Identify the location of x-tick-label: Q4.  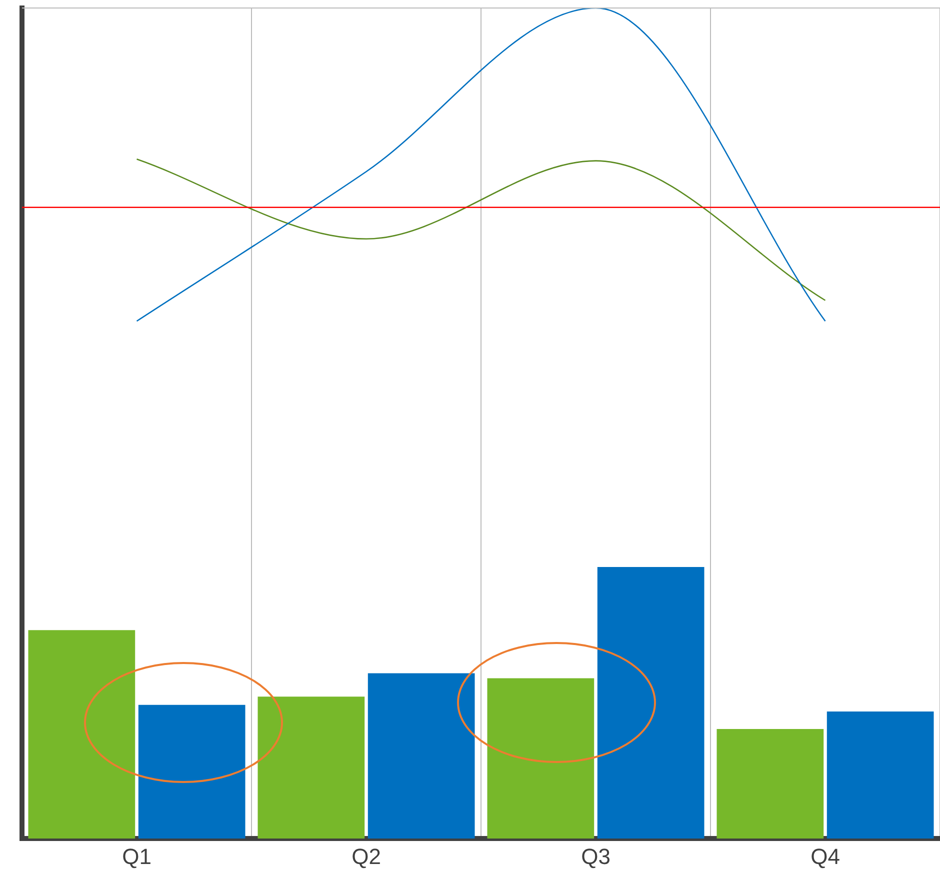
(825, 856).